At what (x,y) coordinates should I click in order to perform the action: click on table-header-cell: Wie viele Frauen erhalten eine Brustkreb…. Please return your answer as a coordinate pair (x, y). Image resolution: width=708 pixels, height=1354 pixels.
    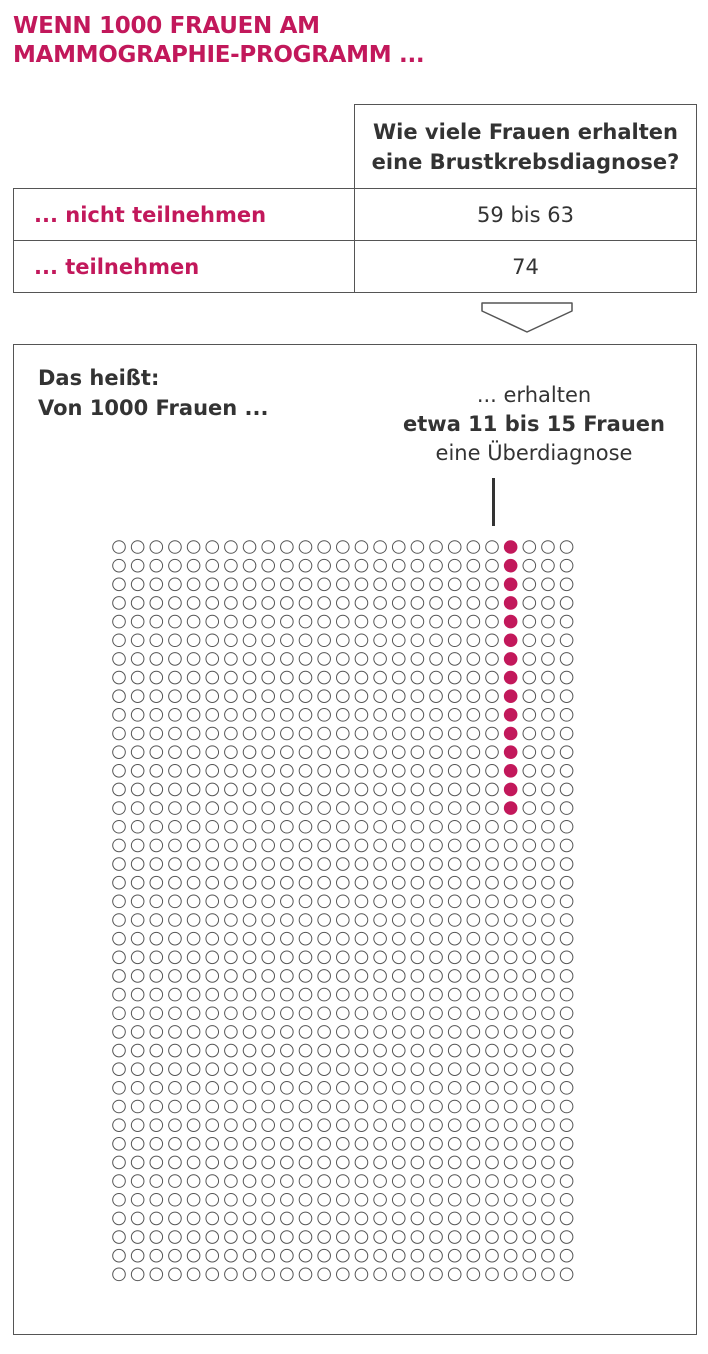
    Looking at the image, I should click on (525, 146).